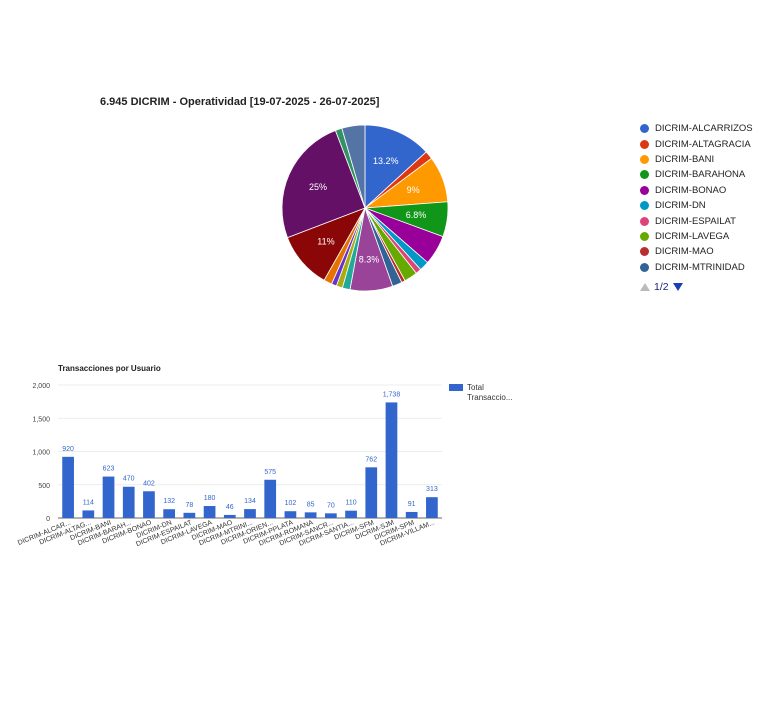  Describe the element at coordinates (684, 252) in the screenshot. I see `legend-item-label: DICRIM-MAO` at that location.